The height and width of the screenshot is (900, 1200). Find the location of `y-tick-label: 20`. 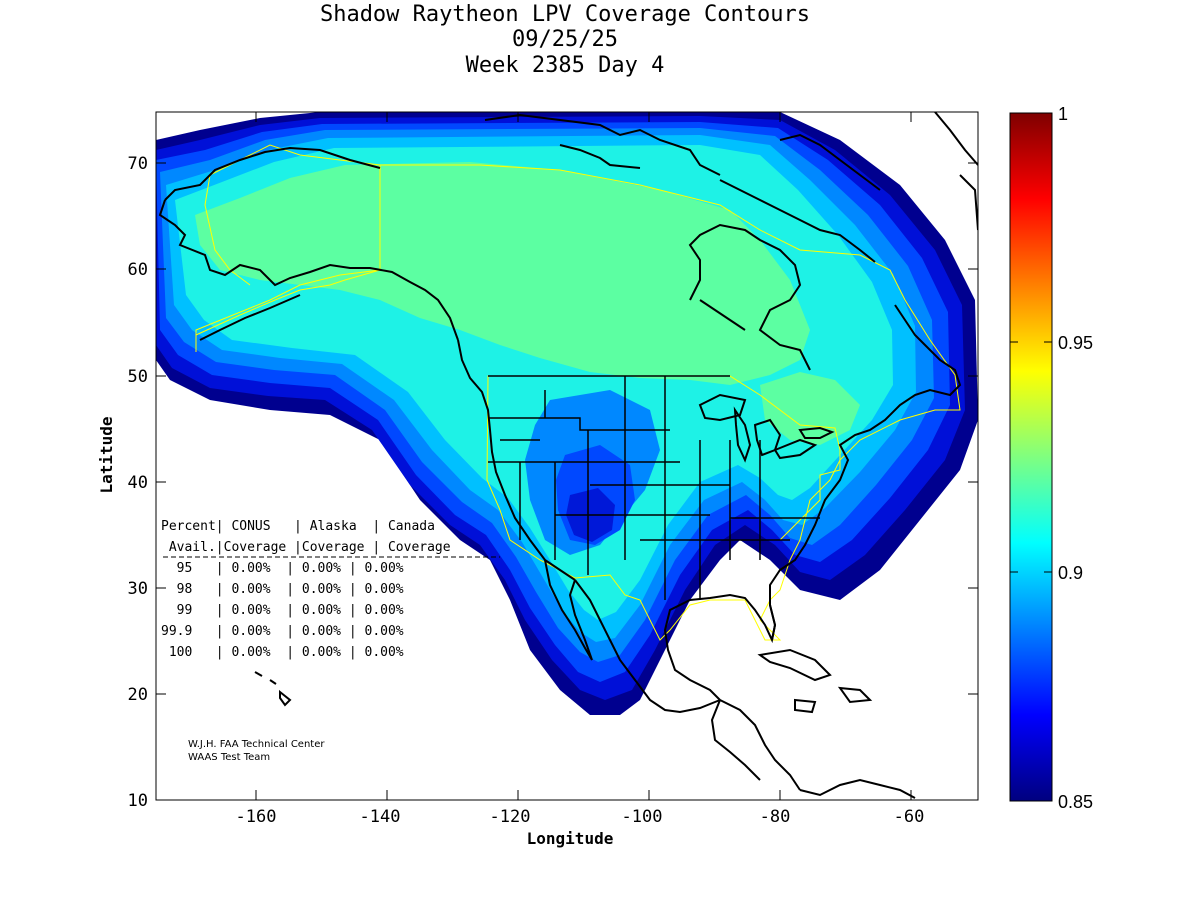

y-tick-label: 20 is located at coordinates (138, 695).